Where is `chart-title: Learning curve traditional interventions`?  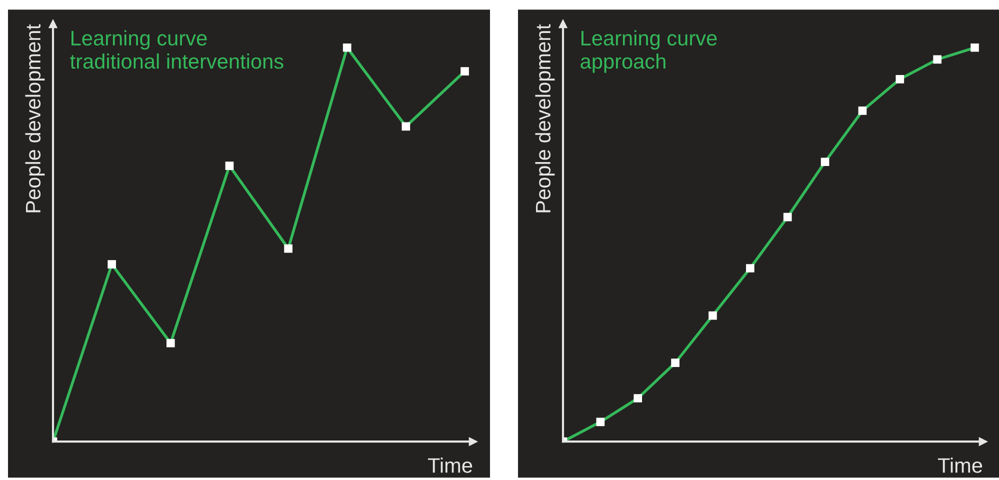
chart-title: Learning curve traditional interventions is located at coordinates (177, 49).